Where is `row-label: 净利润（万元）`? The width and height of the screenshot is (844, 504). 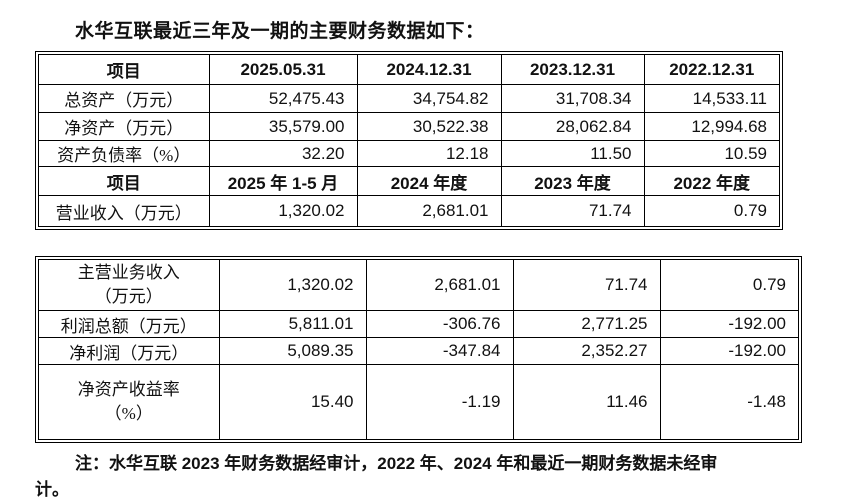
row-label: 净利润（万元） is located at coordinates (129, 351).